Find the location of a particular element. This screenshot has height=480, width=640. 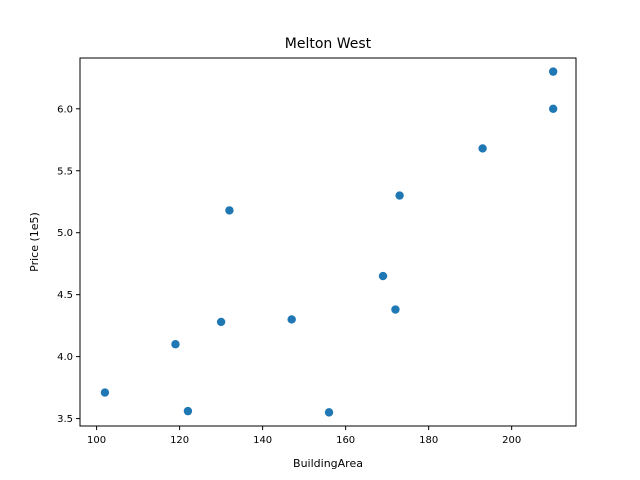

x-tick-label: 180 is located at coordinates (428, 440).